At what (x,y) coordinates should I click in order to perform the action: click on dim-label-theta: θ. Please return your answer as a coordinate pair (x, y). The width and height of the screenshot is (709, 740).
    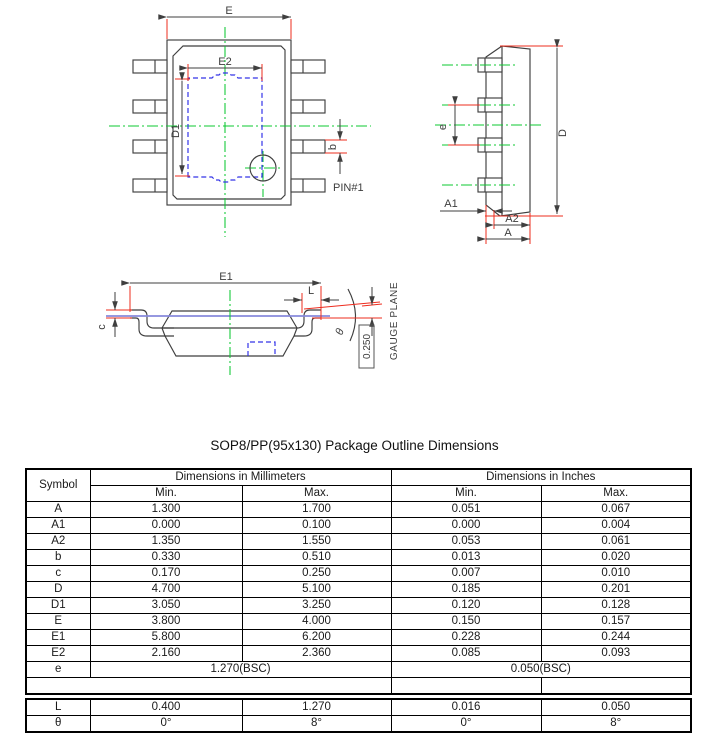
    Looking at the image, I should click on (340, 332).